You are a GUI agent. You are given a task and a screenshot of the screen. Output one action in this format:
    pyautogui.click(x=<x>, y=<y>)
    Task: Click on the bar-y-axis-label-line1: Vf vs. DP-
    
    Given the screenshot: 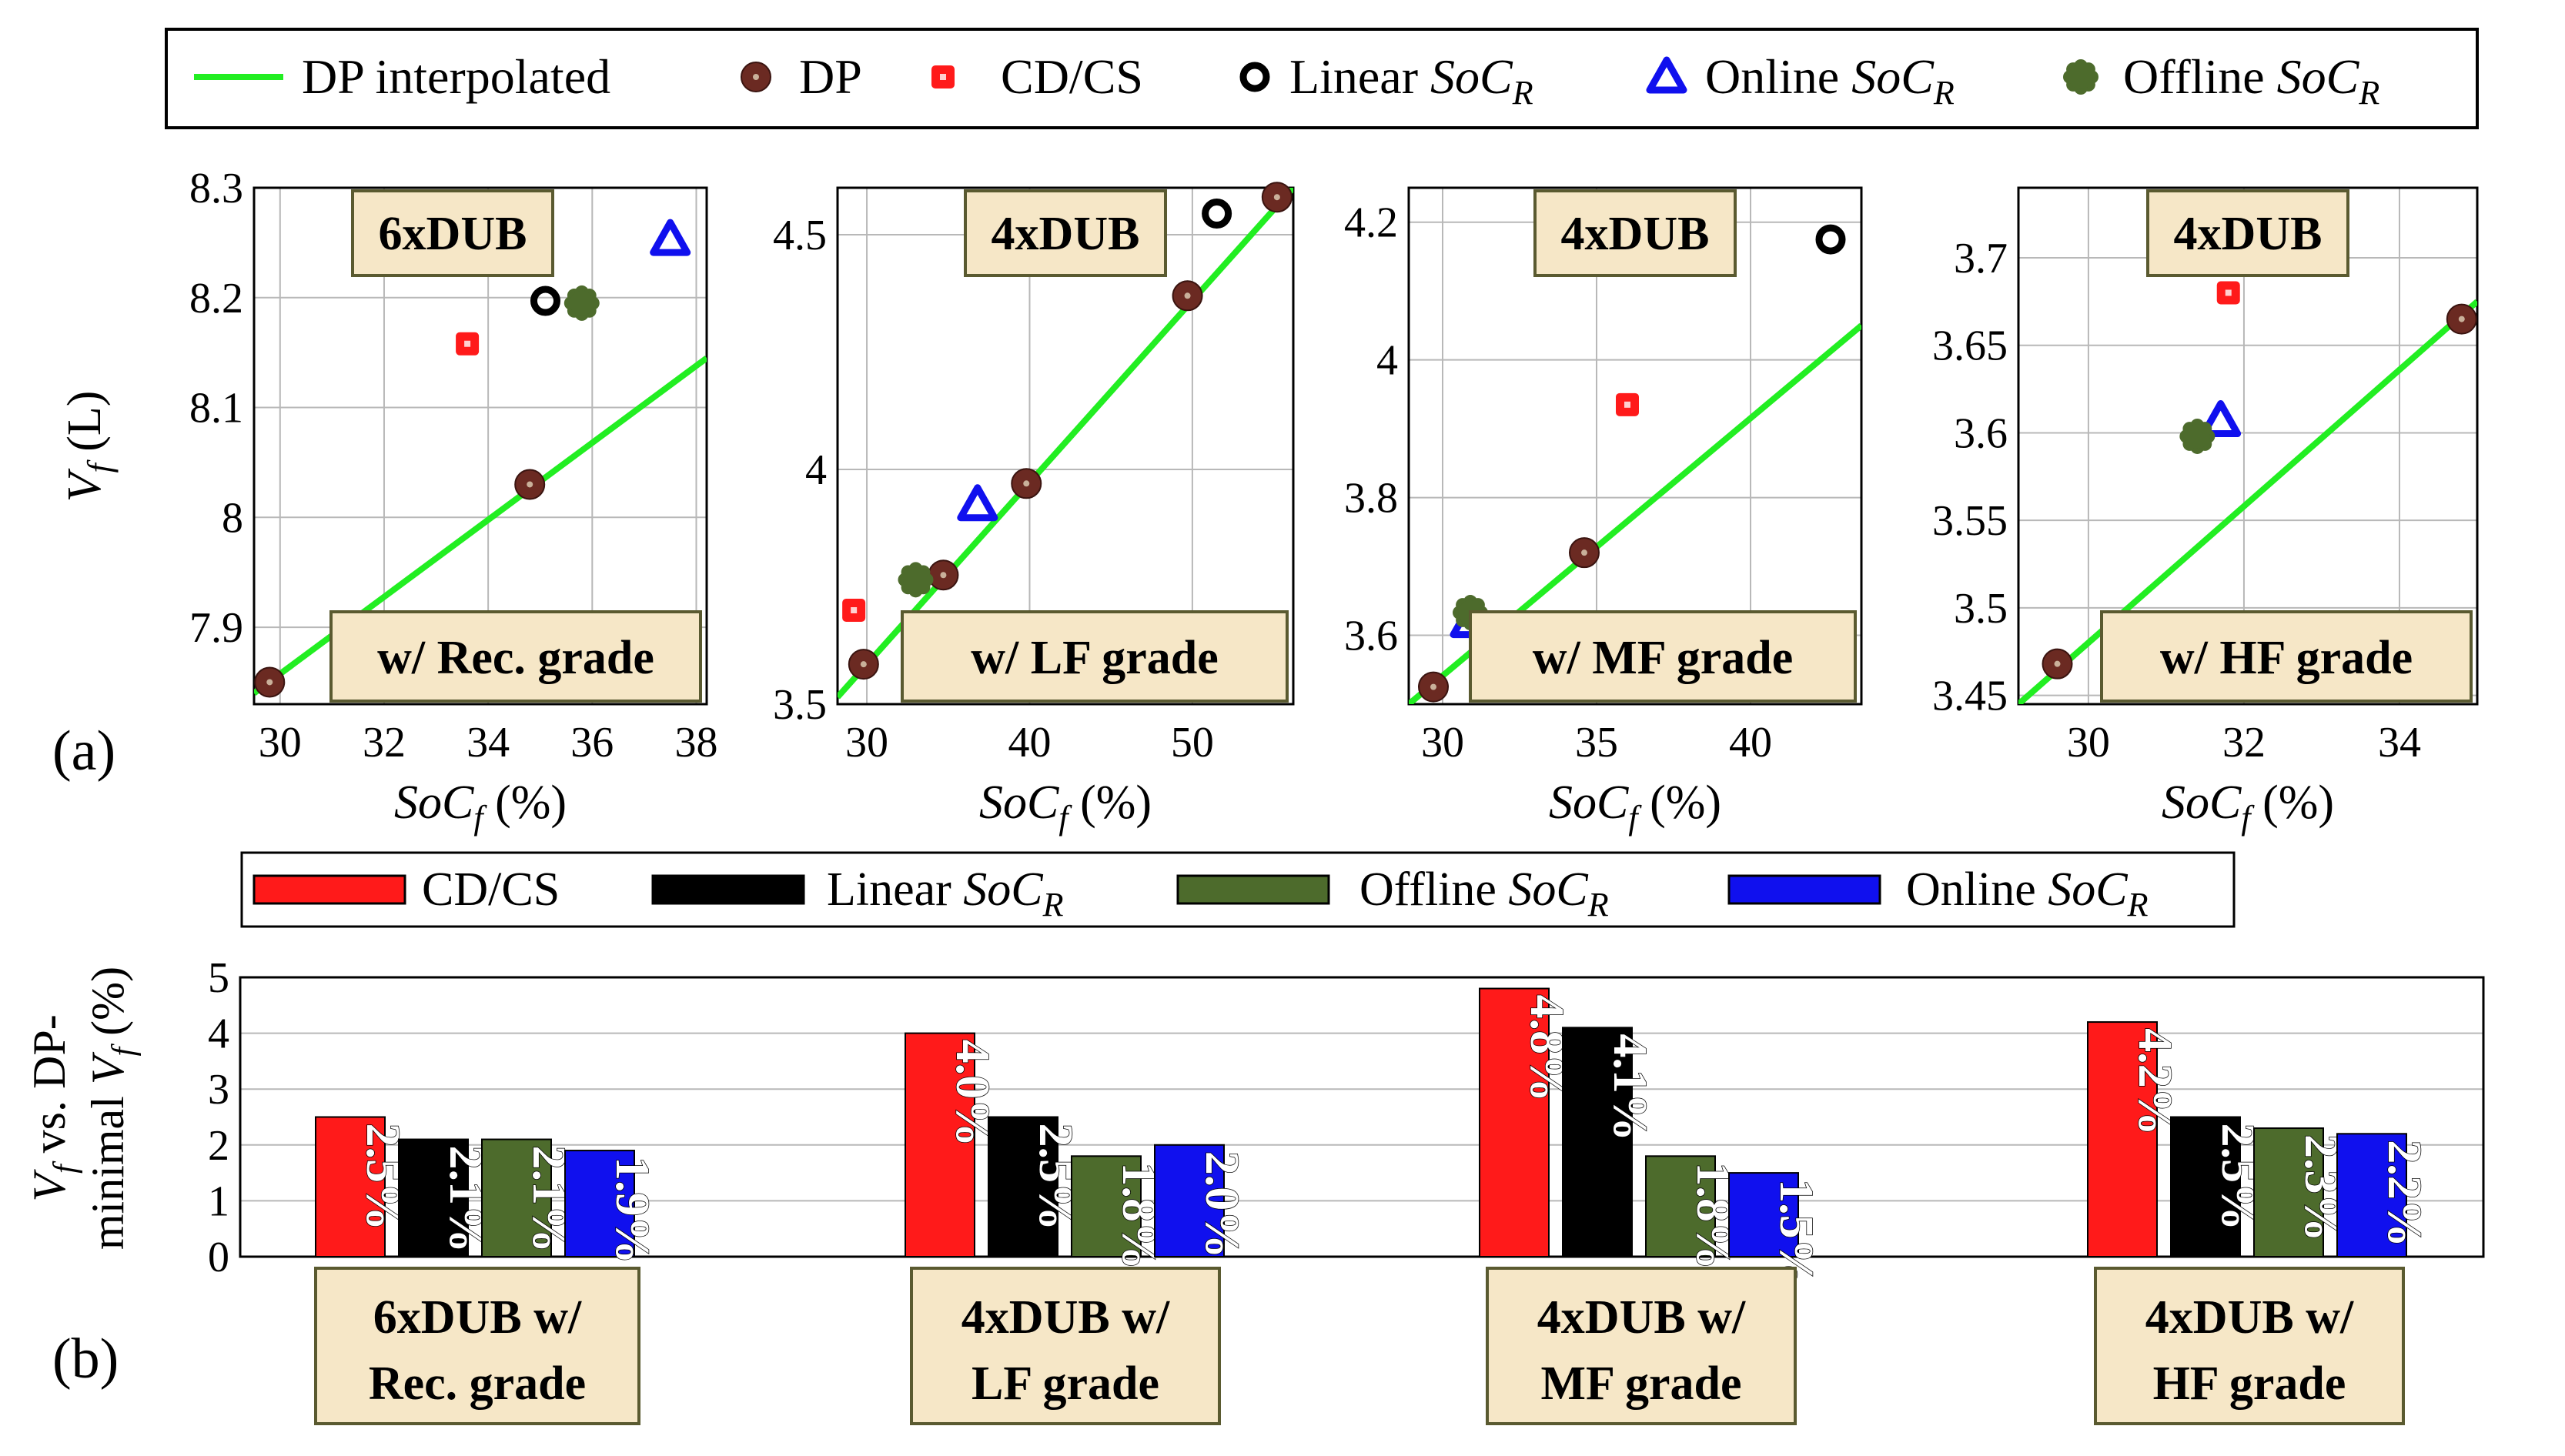 What is the action you would take?
    pyautogui.click(x=53, y=1107)
    